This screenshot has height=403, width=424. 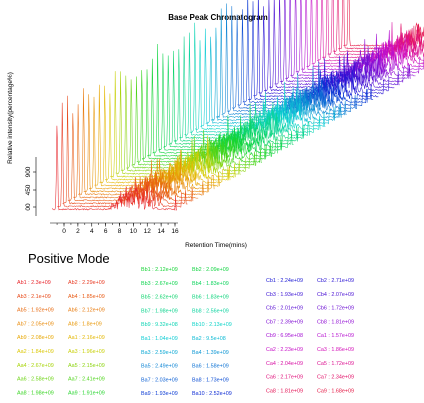 What do you see at coordinates (210, 298) in the screenshot?
I see `legend-entry-bb6: Bb6 : 1.83e+09` at bounding box center [210, 298].